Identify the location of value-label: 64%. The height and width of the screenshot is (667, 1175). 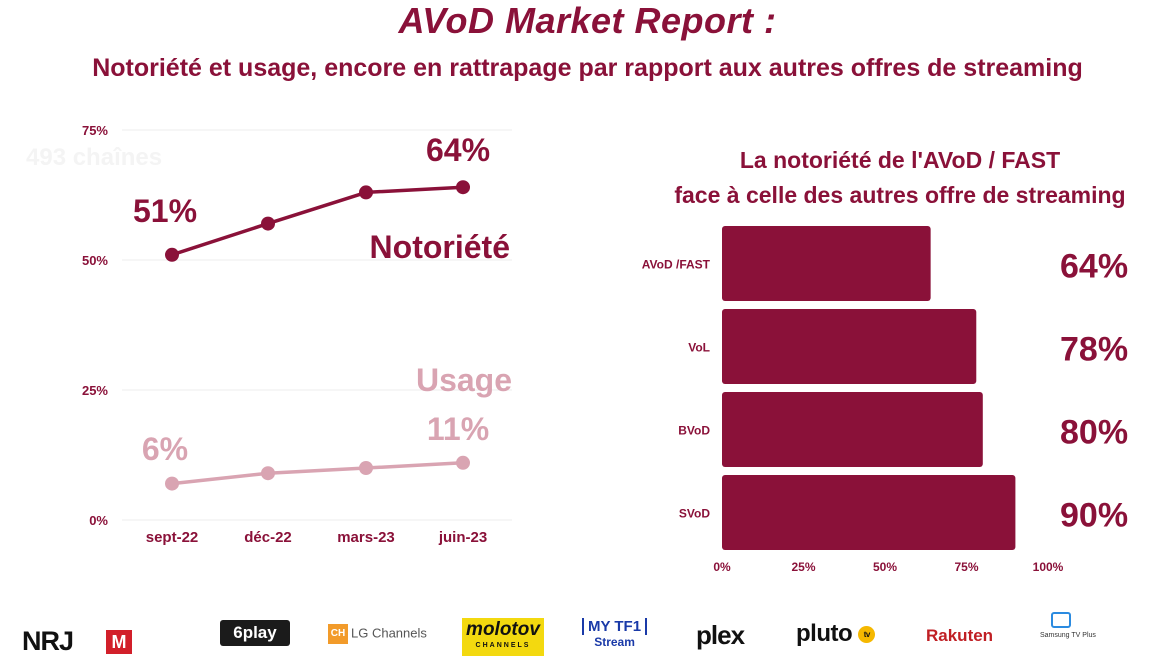
(1094, 267).